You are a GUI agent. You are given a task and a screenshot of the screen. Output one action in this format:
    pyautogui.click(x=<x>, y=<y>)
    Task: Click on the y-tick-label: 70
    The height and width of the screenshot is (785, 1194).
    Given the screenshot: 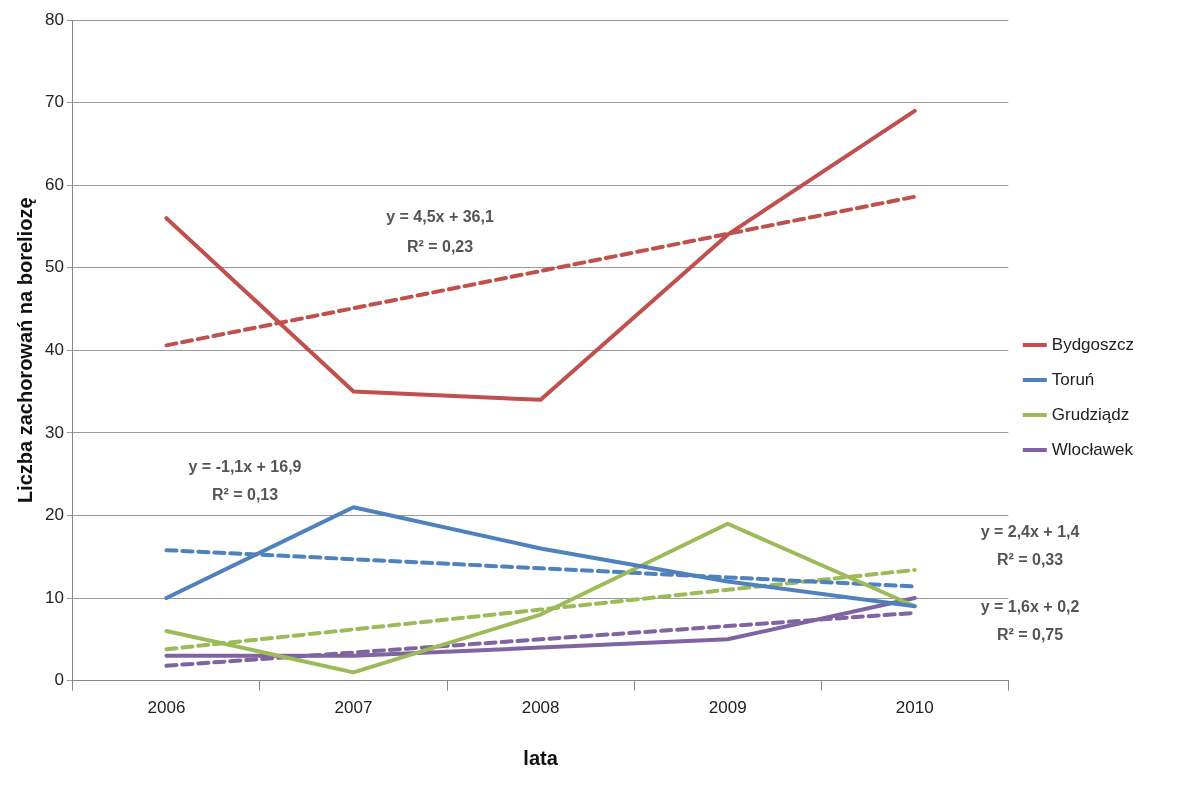 What is the action you would take?
    pyautogui.click(x=54, y=102)
    